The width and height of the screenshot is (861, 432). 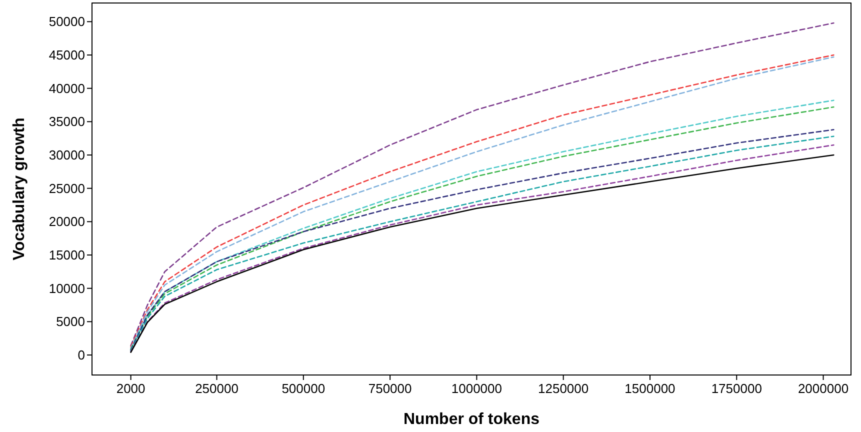 I want to click on y-tick-label: 35000, so click(x=66, y=122).